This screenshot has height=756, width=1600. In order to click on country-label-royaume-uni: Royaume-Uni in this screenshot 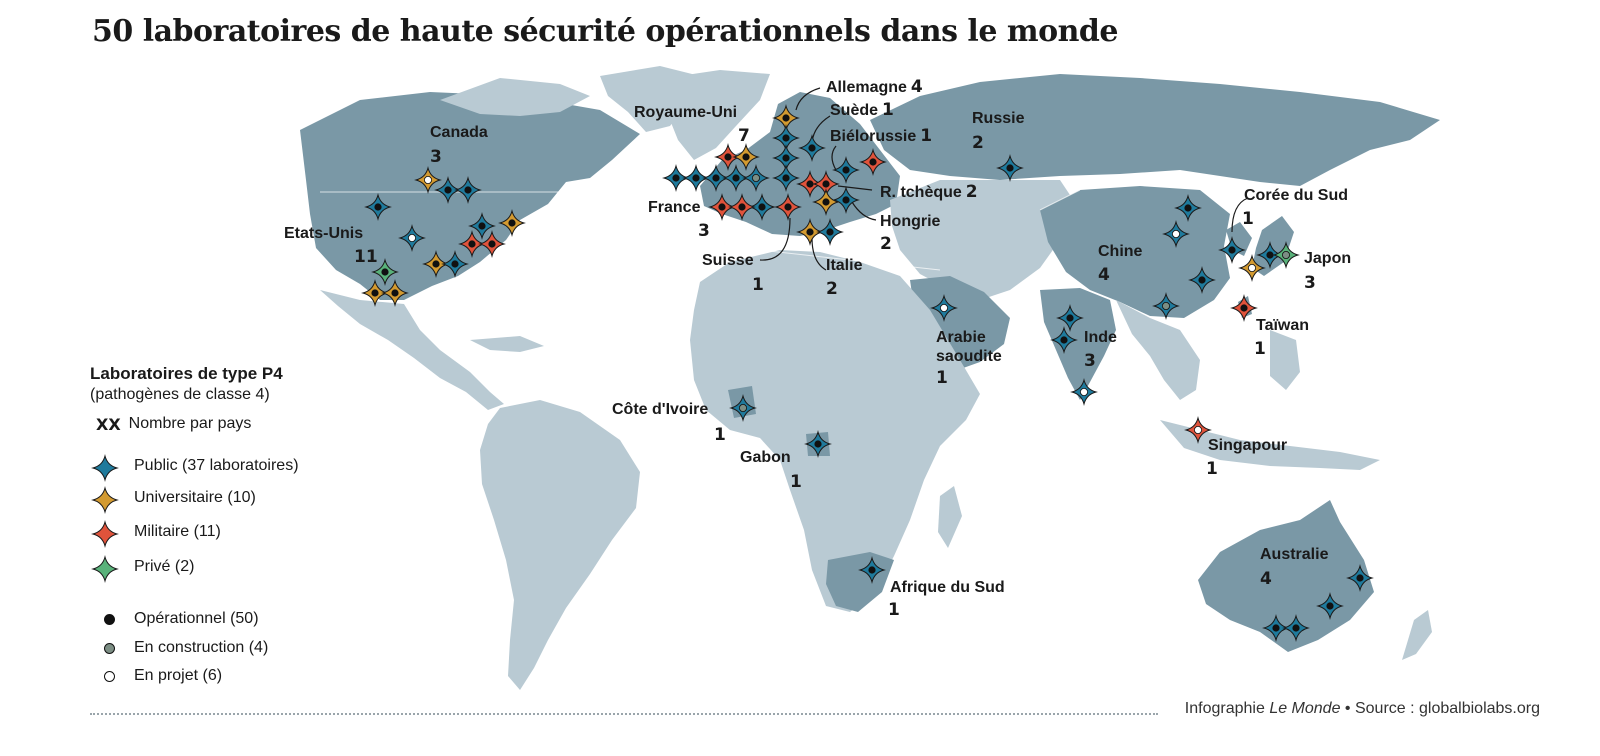, I will do `click(685, 112)`.